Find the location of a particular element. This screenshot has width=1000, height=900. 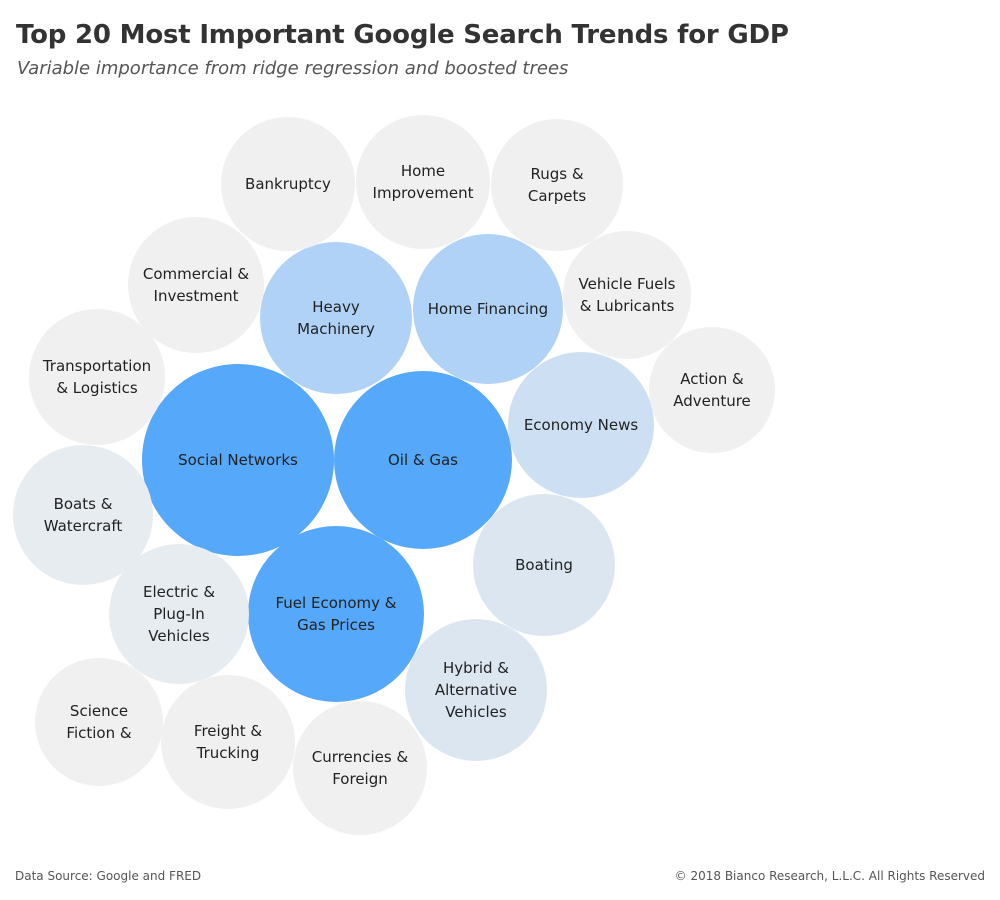

bubble-label: Economy News is located at coordinates (581, 425).